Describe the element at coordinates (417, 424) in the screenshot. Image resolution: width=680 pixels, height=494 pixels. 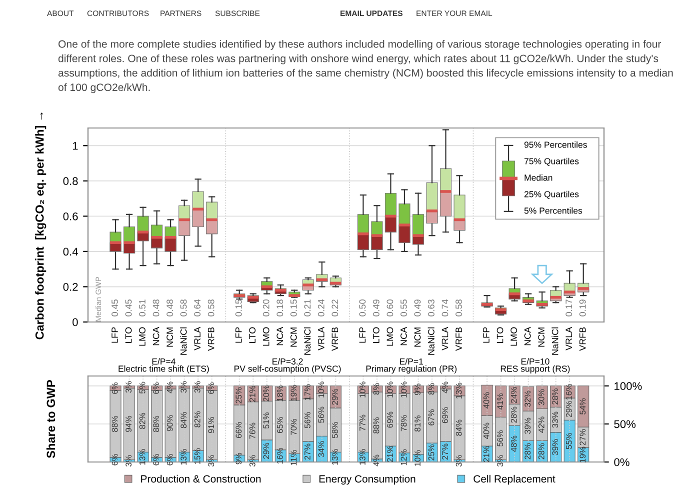
I see `data-label: 81%` at that location.